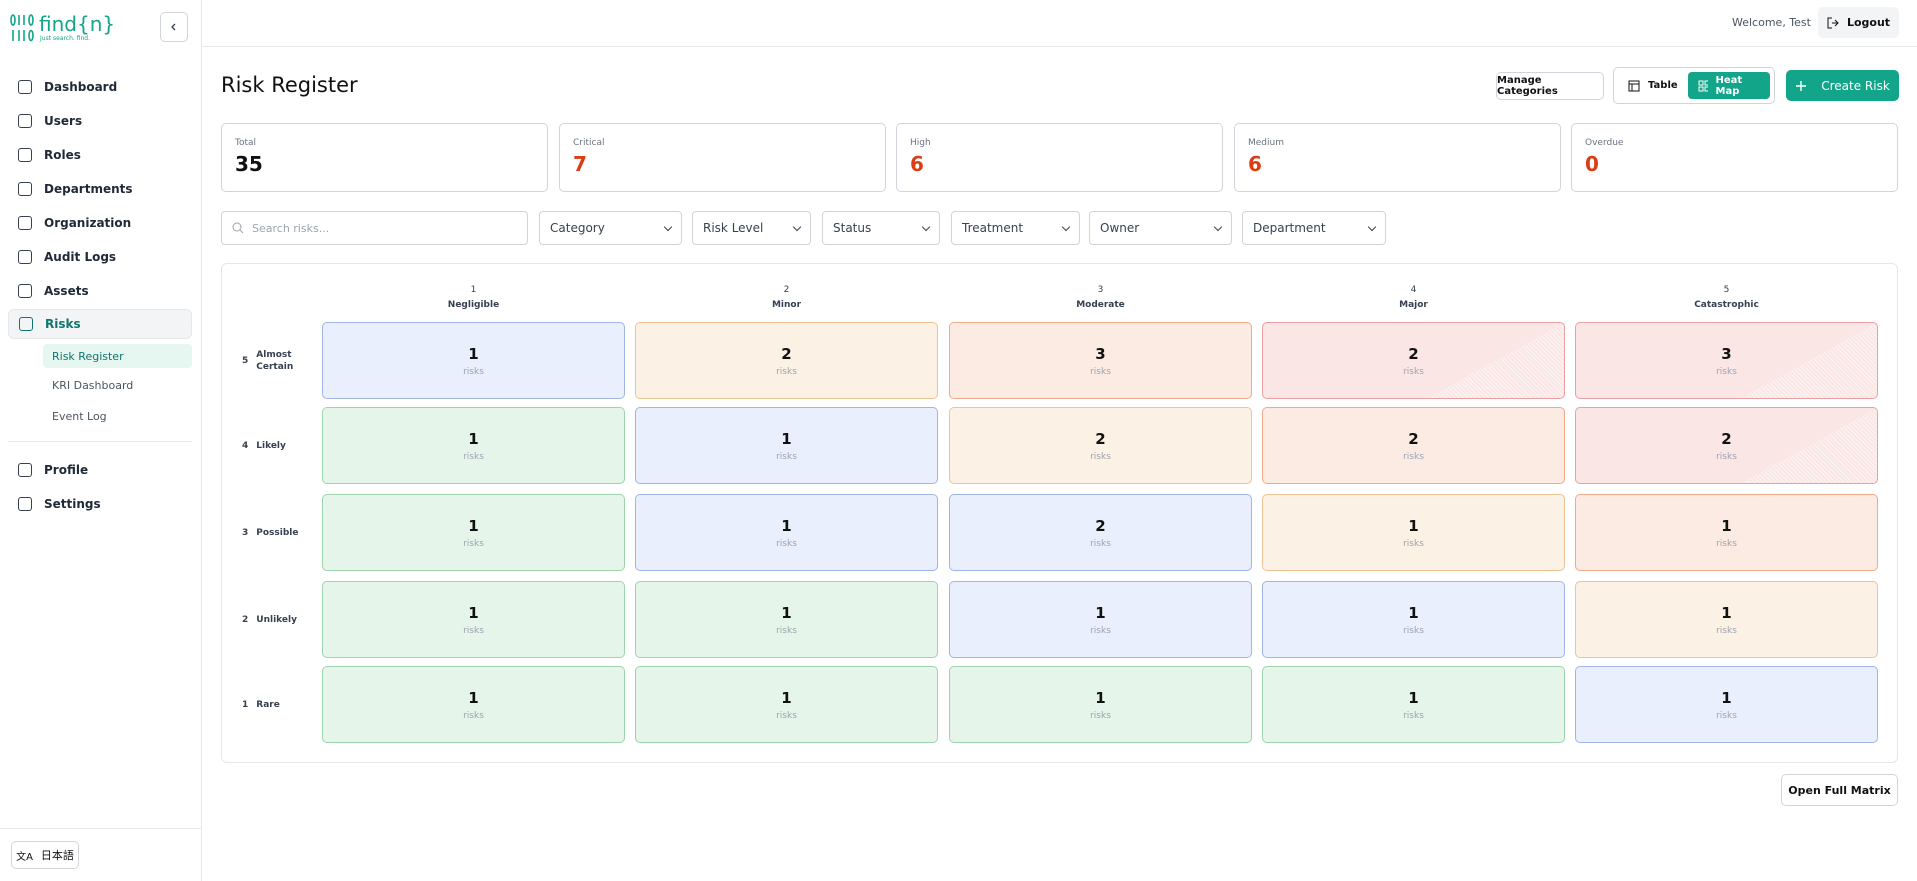 The height and width of the screenshot is (881, 1917). Describe the element at coordinates (81, 87) in the screenshot. I see `nav-label: Dashboard` at that location.